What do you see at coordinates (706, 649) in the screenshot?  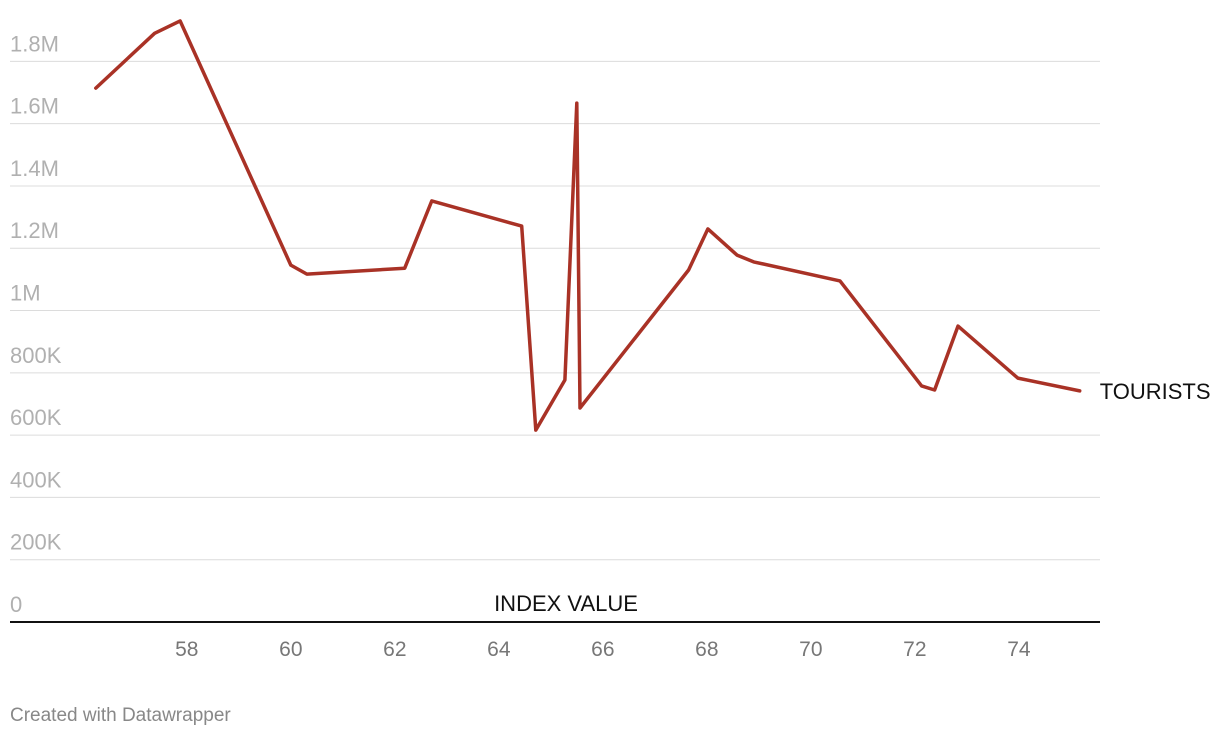 I see `x-tick-label: 68` at bounding box center [706, 649].